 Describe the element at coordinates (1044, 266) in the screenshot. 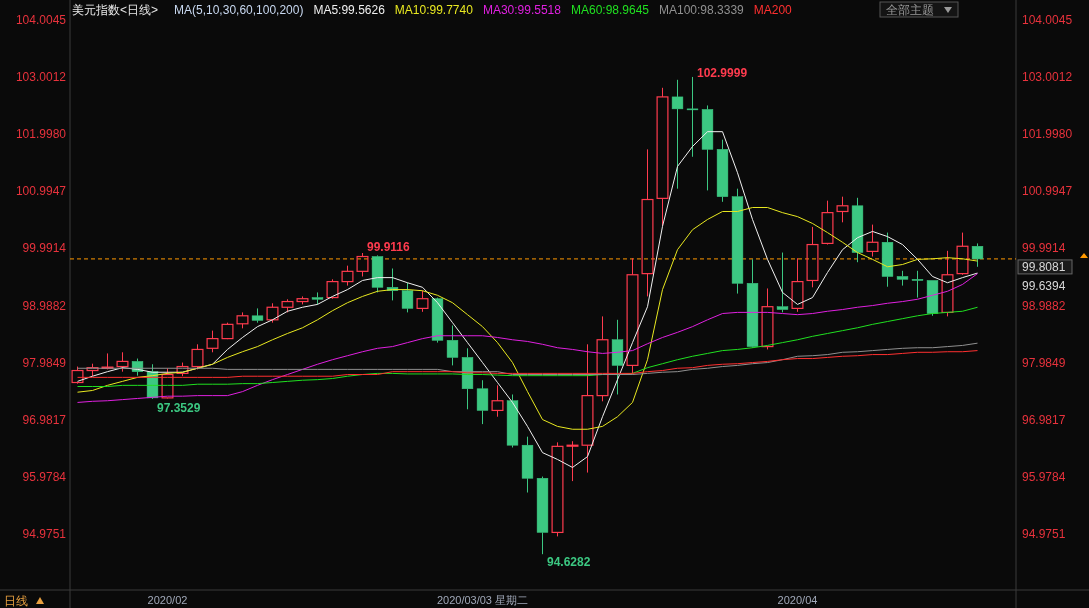

I see `ref-line-label: 99.8081` at that location.